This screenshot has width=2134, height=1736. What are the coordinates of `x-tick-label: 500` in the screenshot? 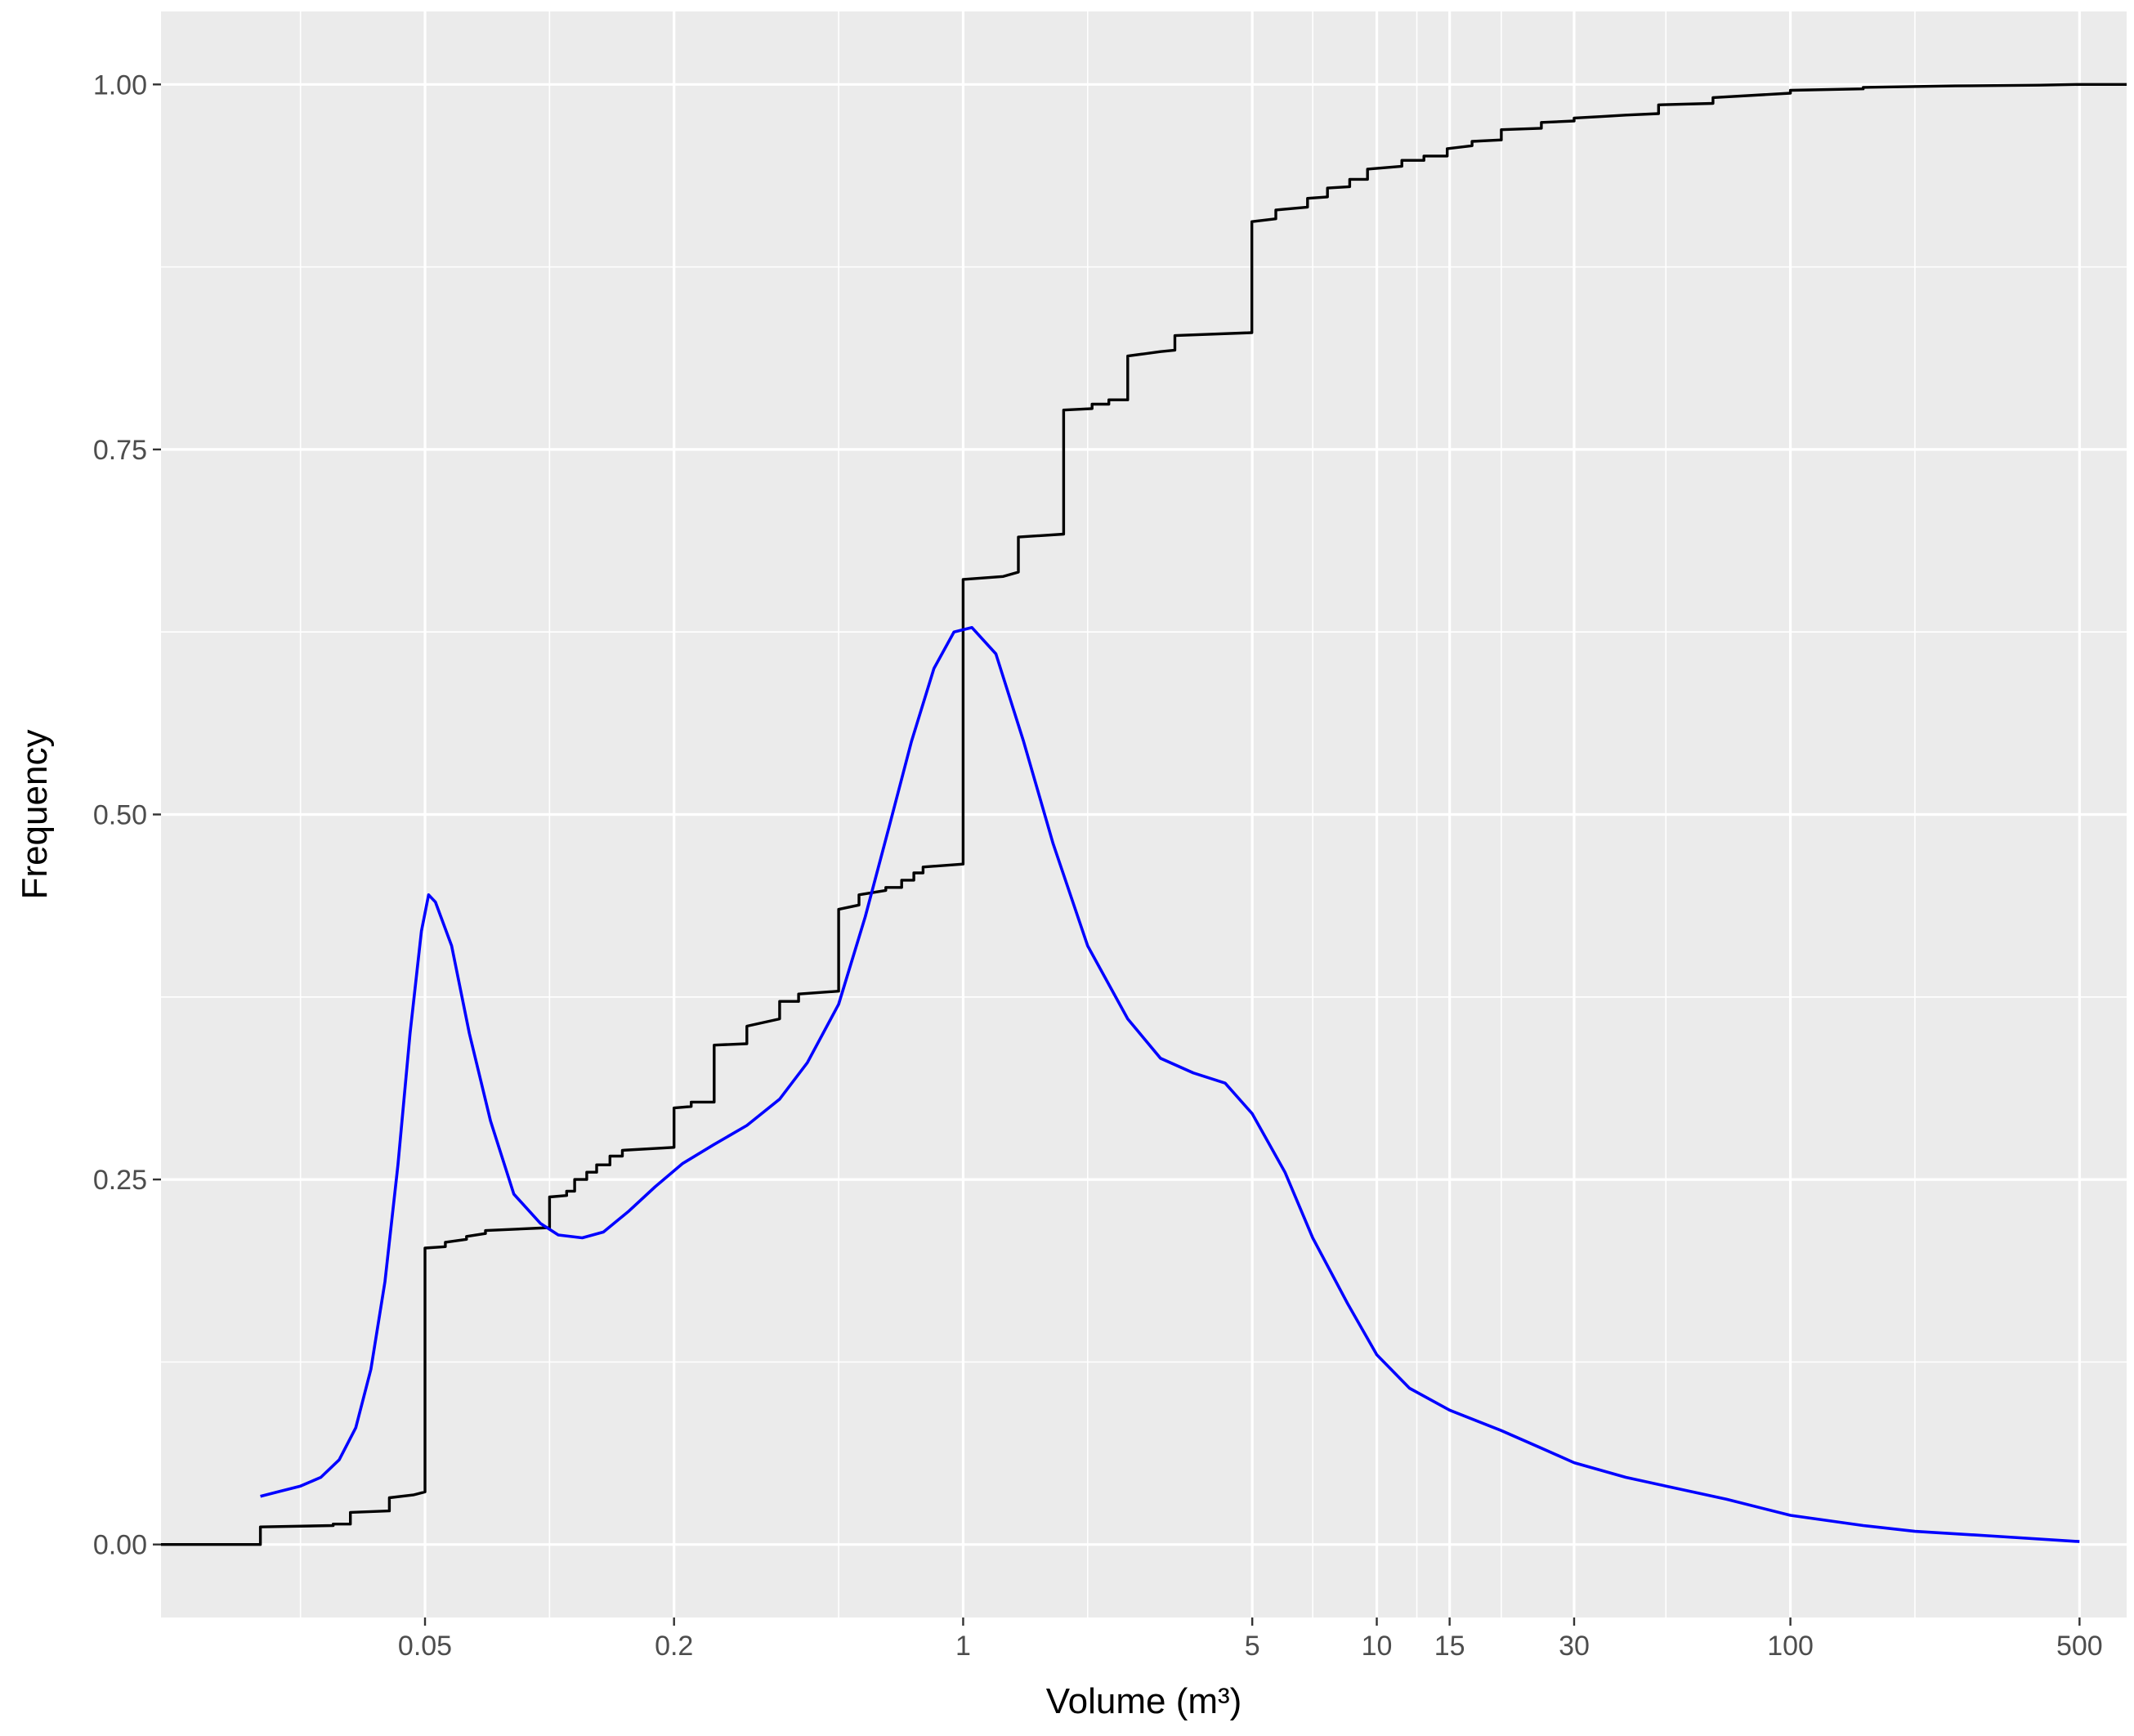 It's located at (2079, 1646).